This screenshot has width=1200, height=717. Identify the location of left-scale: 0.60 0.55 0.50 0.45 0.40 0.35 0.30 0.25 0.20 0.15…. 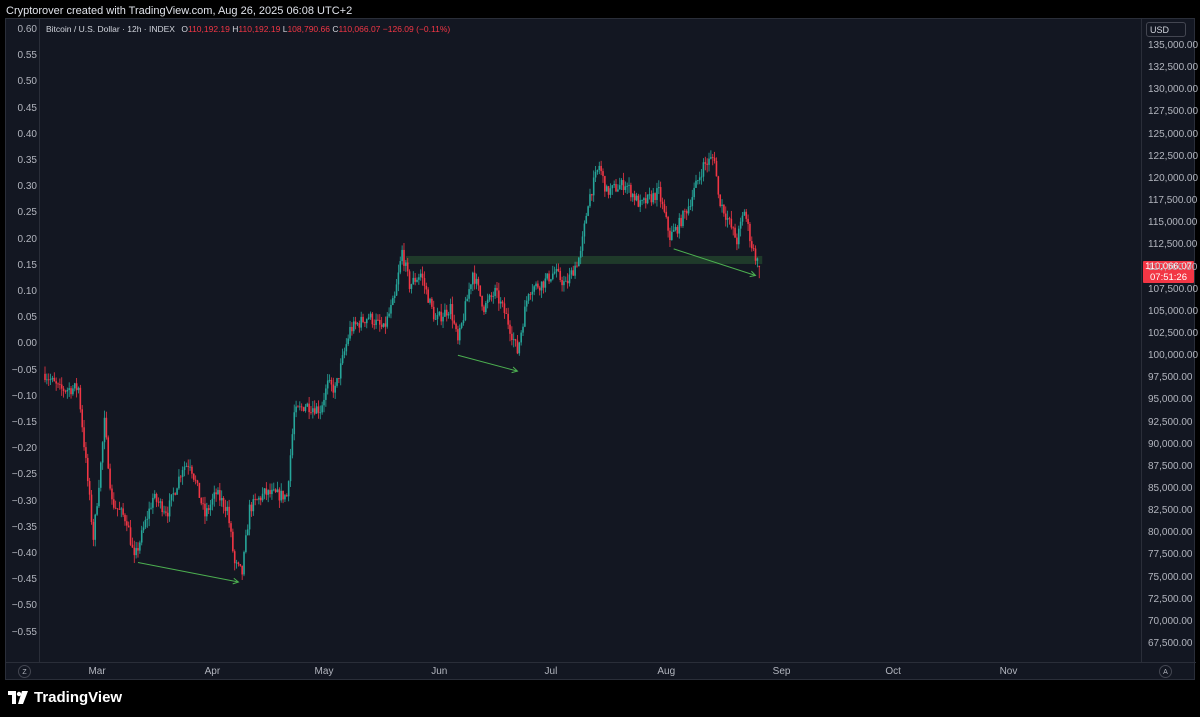
(23, 340).